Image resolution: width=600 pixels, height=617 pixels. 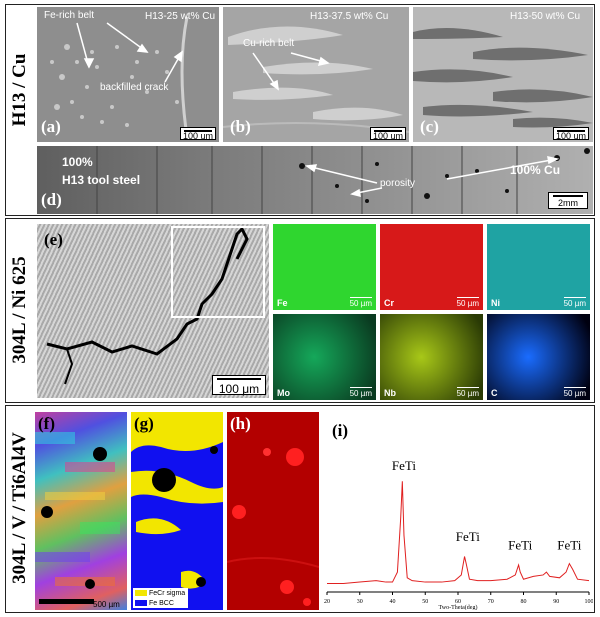 What do you see at coordinates (77, 518) in the screenshot?
I see `panel-f-texture` at bounding box center [77, 518].